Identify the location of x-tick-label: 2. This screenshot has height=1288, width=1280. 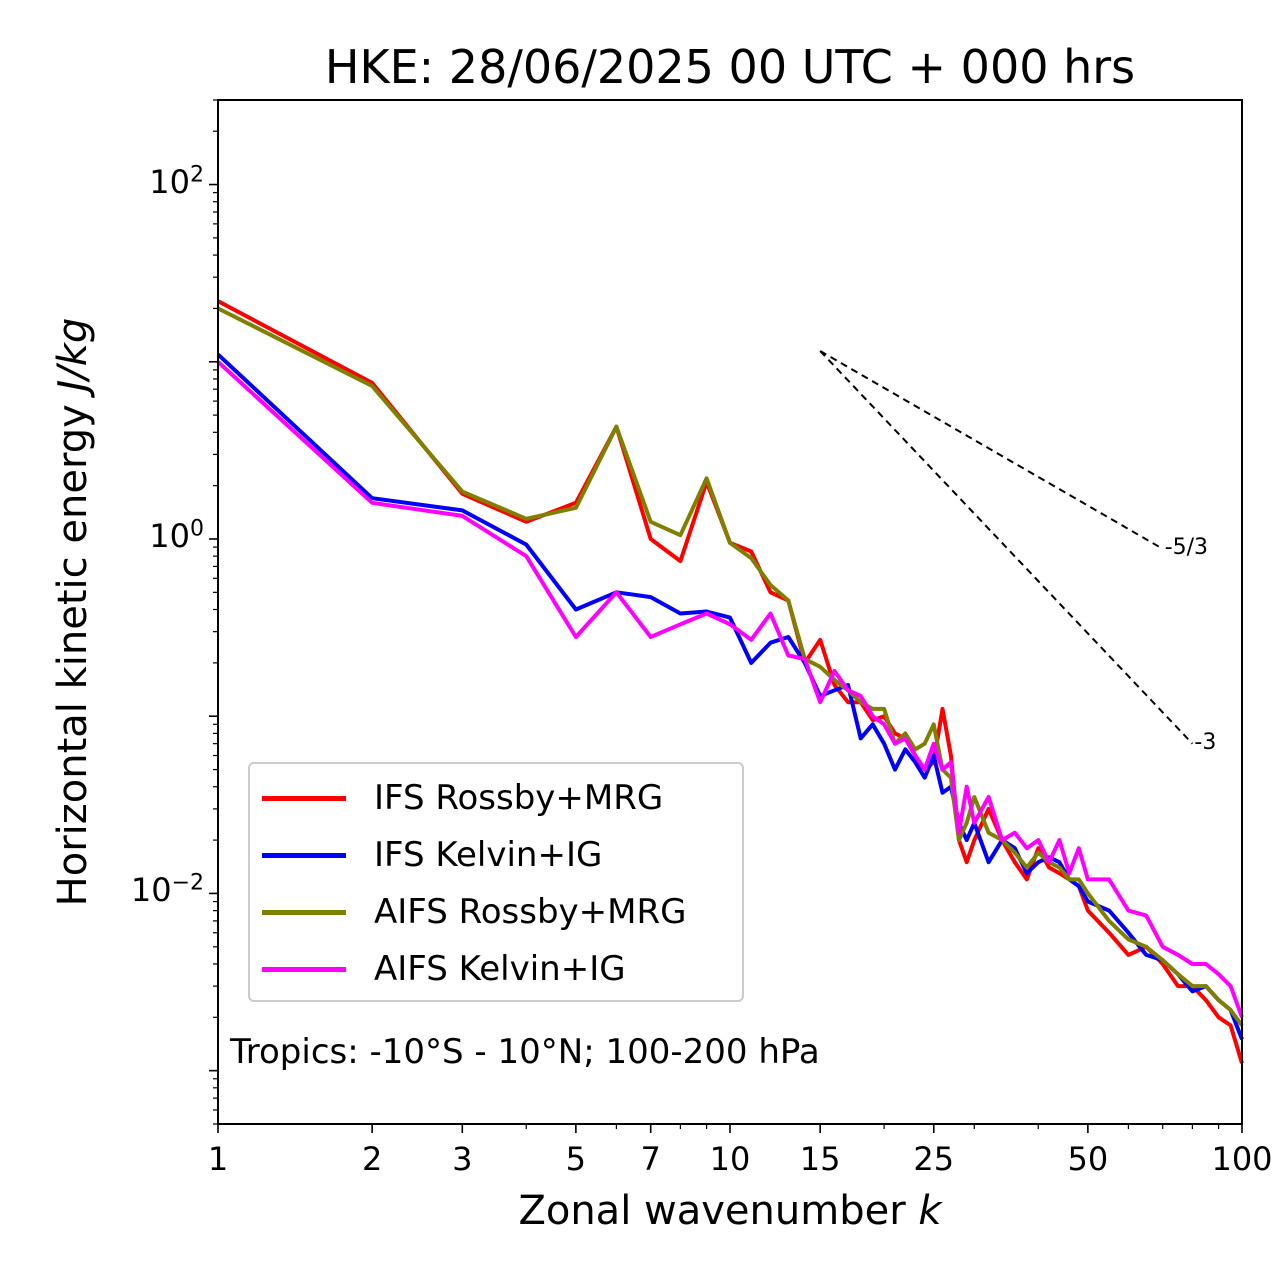
(372, 1159).